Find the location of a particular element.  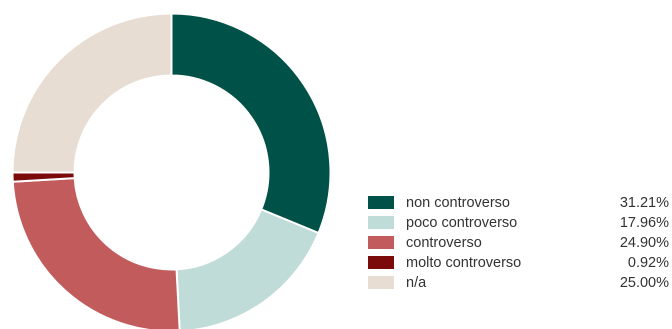

legend-label-non-controverso: non controverso is located at coordinates (458, 203).